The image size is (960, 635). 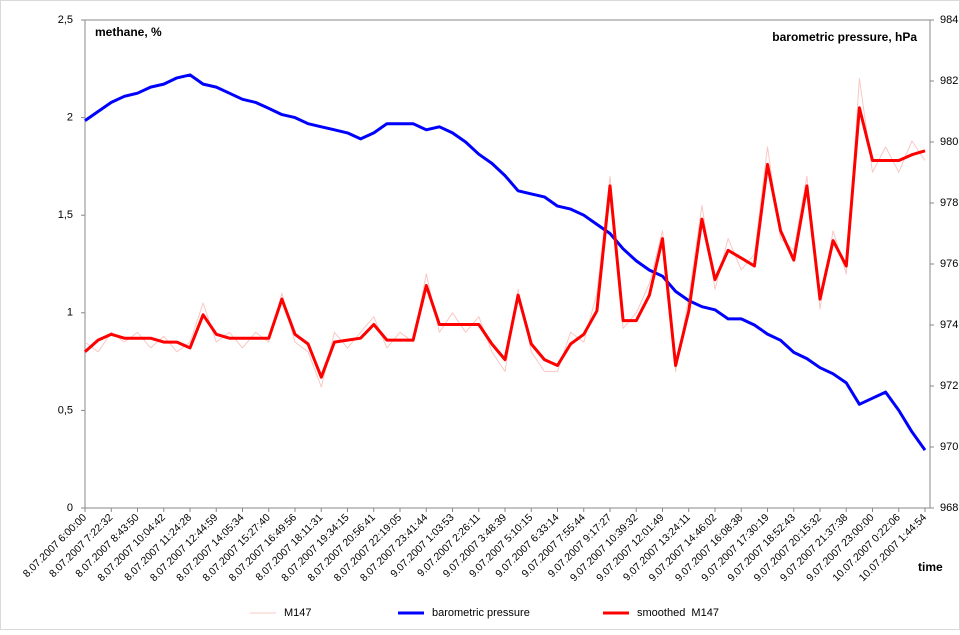 I want to click on legend-label: M147, so click(x=298, y=613).